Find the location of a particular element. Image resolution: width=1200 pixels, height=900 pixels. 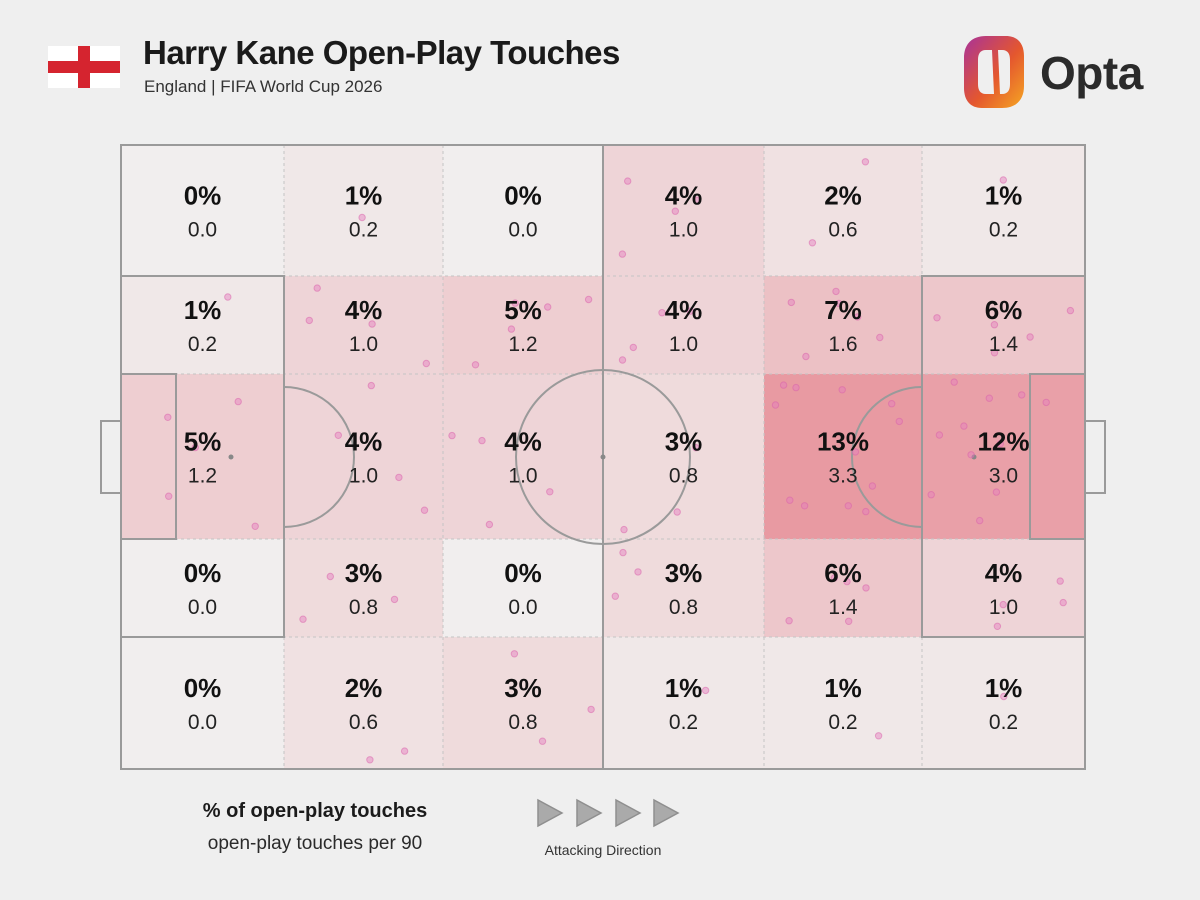

cell-percentage-label: 7% is located at coordinates (843, 310).